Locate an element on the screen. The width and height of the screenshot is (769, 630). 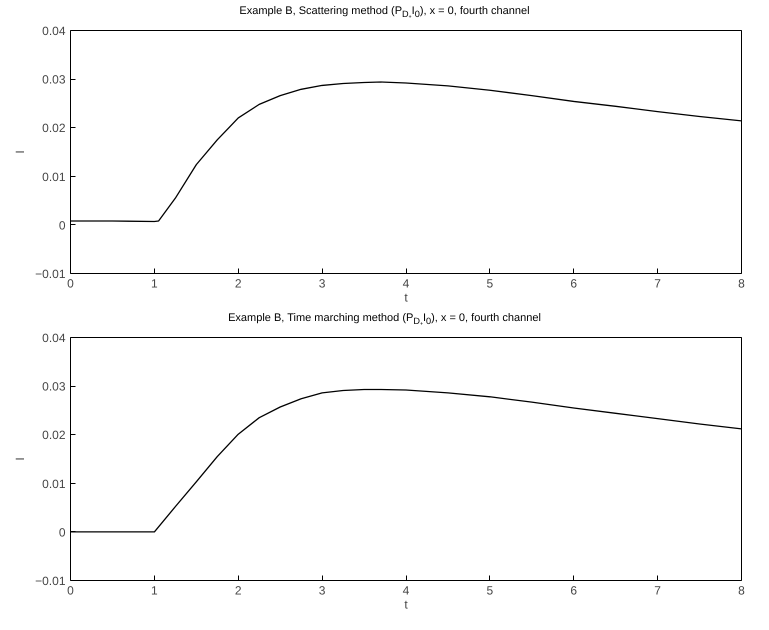
chart-title: Example B, Time marching method (P$_{D₊}$I$_{0}$), x = 0, fourth channel is located at coordinates (384, 319).